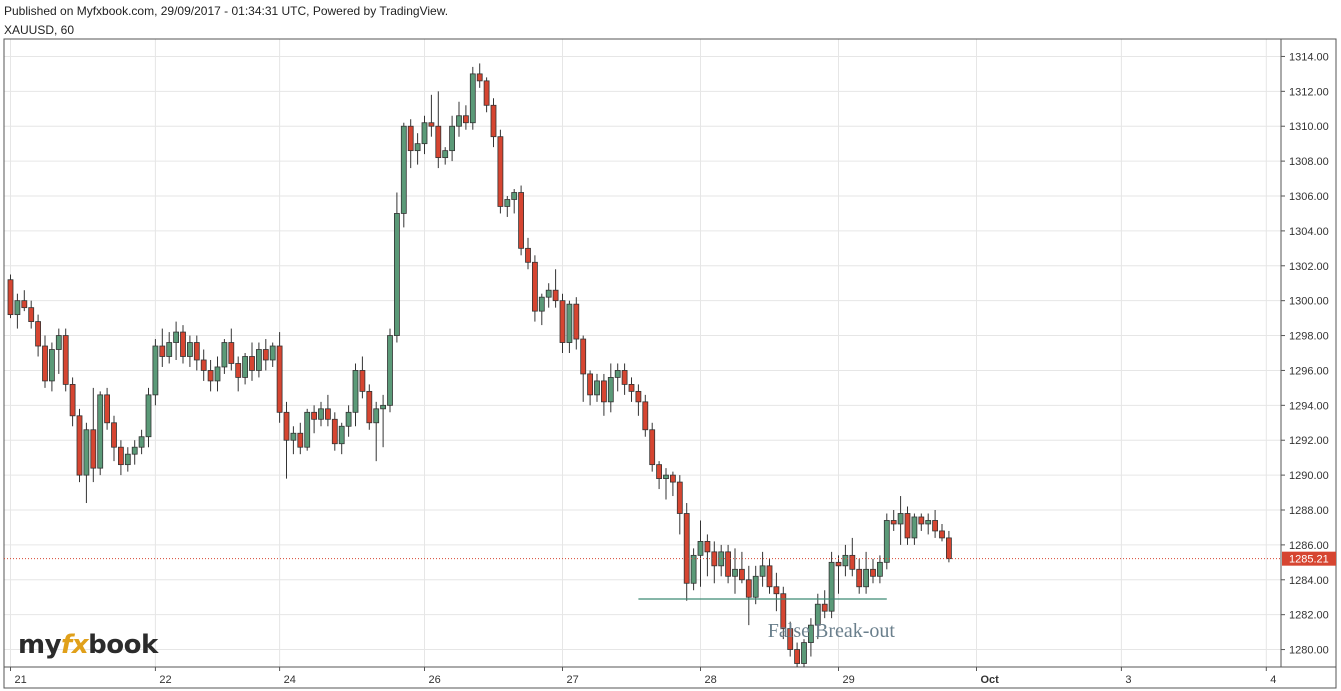 The image size is (1341, 691). I want to click on x-tick-label: 21, so click(21, 680).